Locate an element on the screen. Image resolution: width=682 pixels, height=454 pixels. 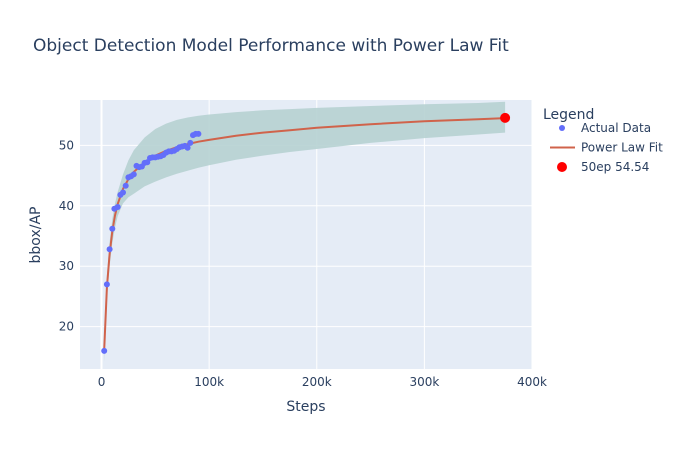
legend-label: Actual Data is located at coordinates (616, 128).